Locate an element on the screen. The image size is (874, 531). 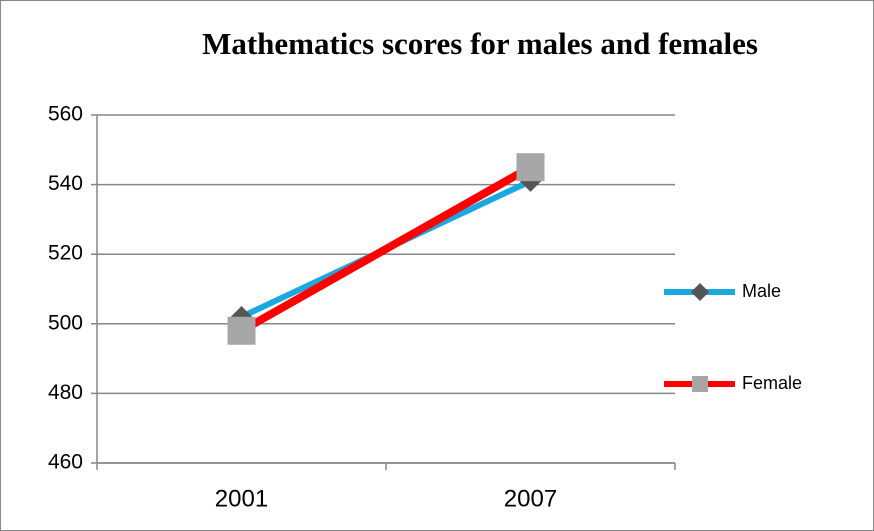
y-tick-label: 460 is located at coordinates (65, 462).